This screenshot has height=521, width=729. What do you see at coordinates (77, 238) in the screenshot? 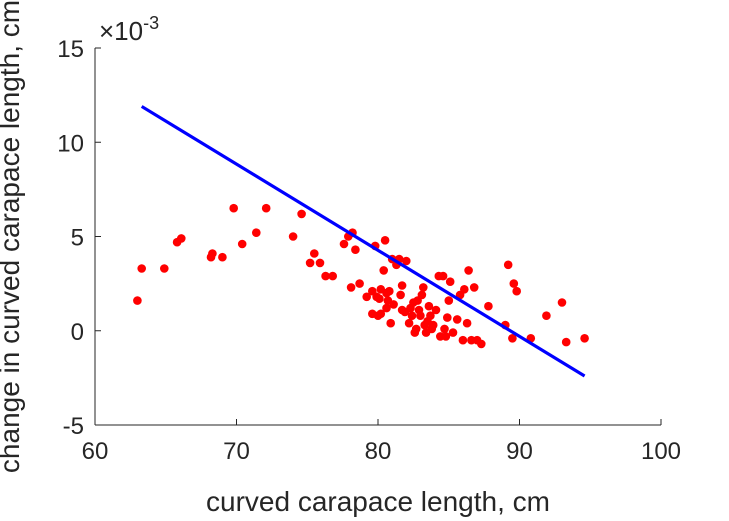
I see `y-tick-label: 5` at bounding box center [77, 238].